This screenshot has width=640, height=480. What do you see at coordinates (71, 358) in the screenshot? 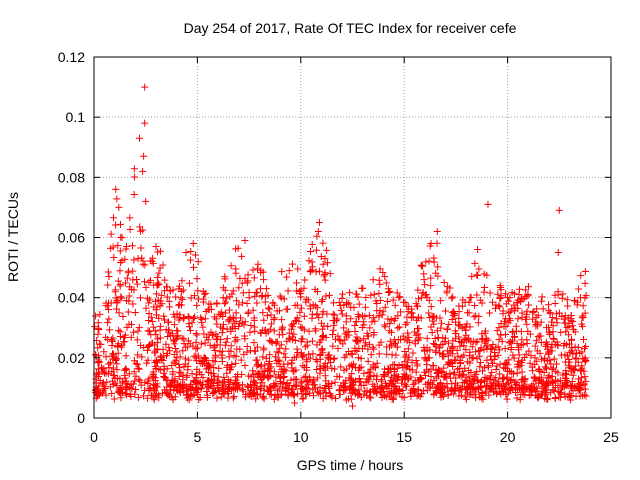
I see `y-tick-label: 0.02` at bounding box center [71, 358].